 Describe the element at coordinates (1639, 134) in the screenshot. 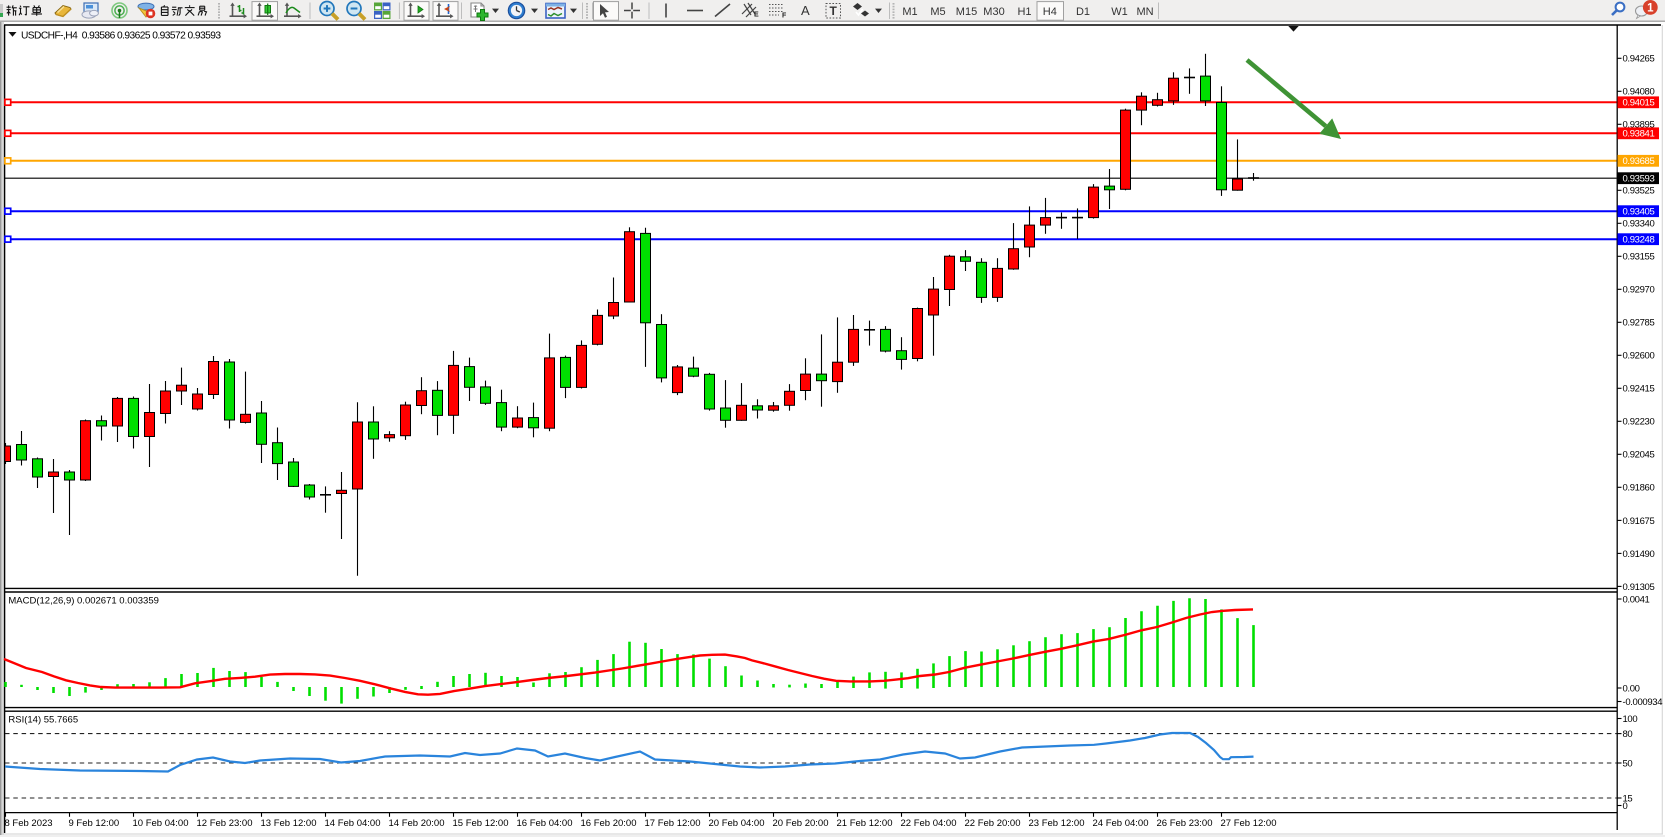

I see `svg-text: 0.93841` at that location.